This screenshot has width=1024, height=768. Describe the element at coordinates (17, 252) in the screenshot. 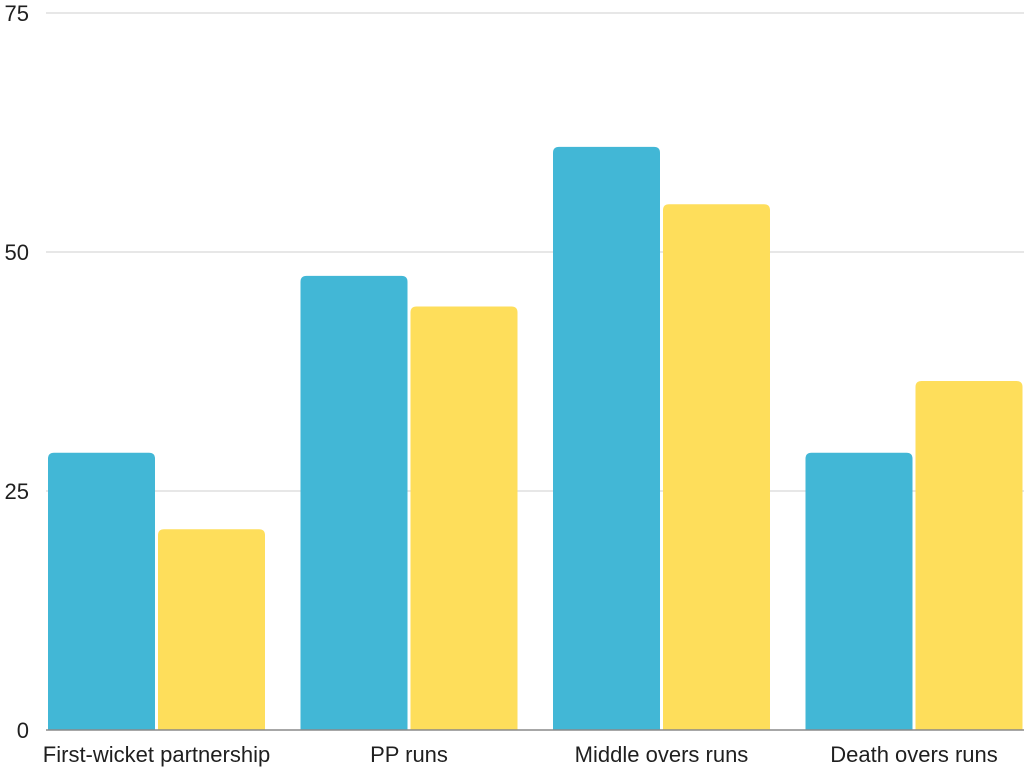

I see `y-tick-label-50: 50` at that location.